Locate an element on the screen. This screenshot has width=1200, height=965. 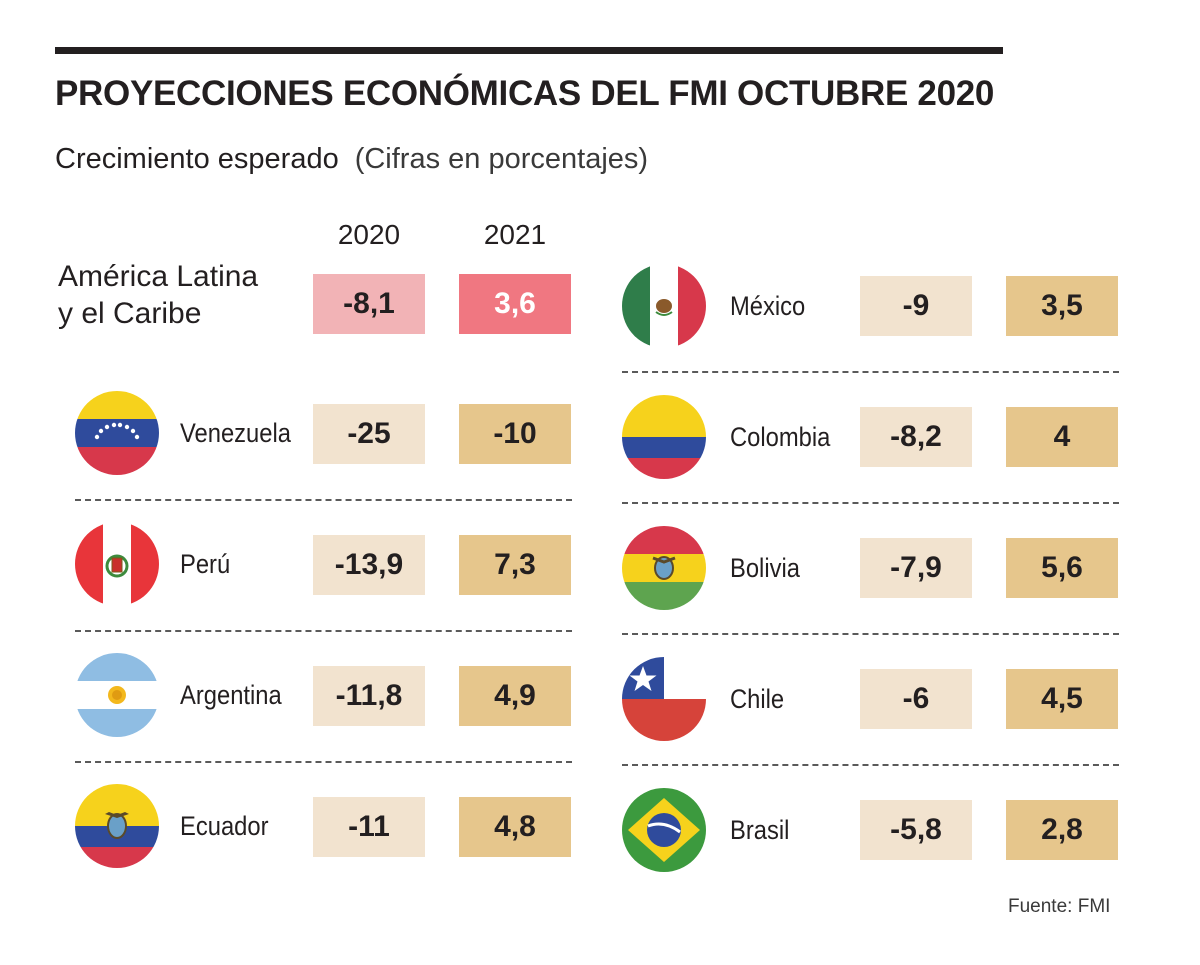
value-2021: 3,5 is located at coordinates (1062, 306).